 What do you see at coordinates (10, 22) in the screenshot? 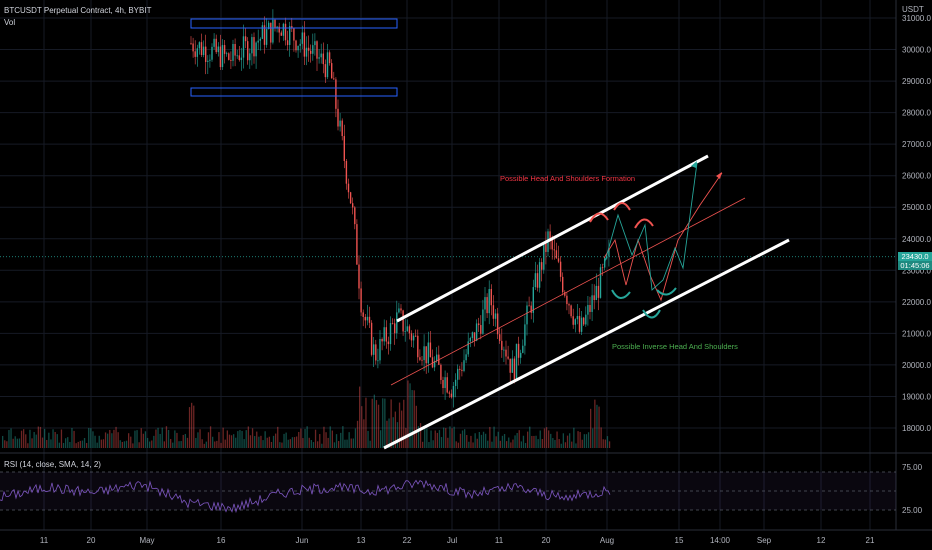
I see `volume-legend: Vol` at bounding box center [10, 22].